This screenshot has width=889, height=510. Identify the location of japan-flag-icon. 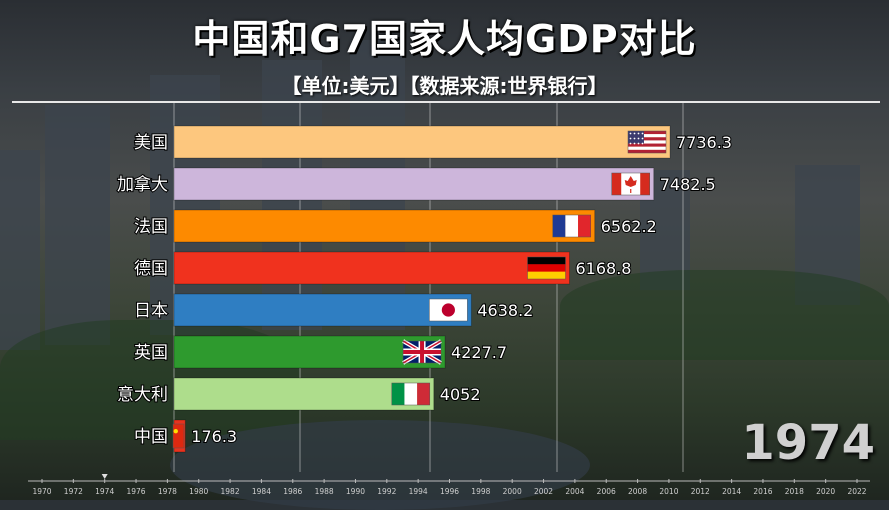
(448, 310).